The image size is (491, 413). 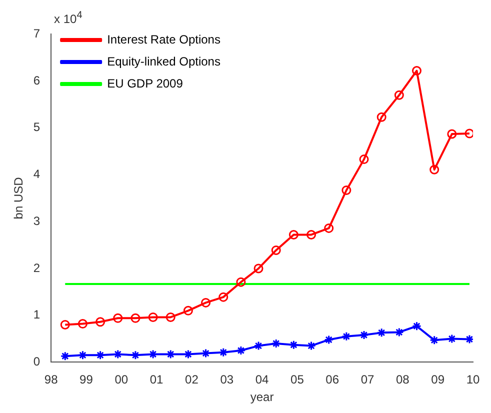 I want to click on y-tick-label: 5, so click(x=36, y=127).